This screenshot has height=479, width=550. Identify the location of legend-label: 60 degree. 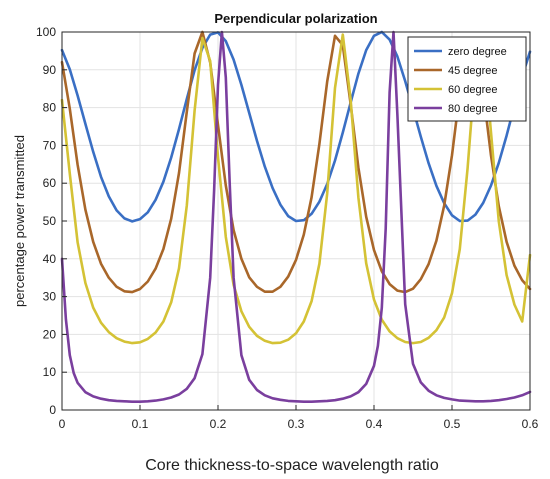
(473, 90).